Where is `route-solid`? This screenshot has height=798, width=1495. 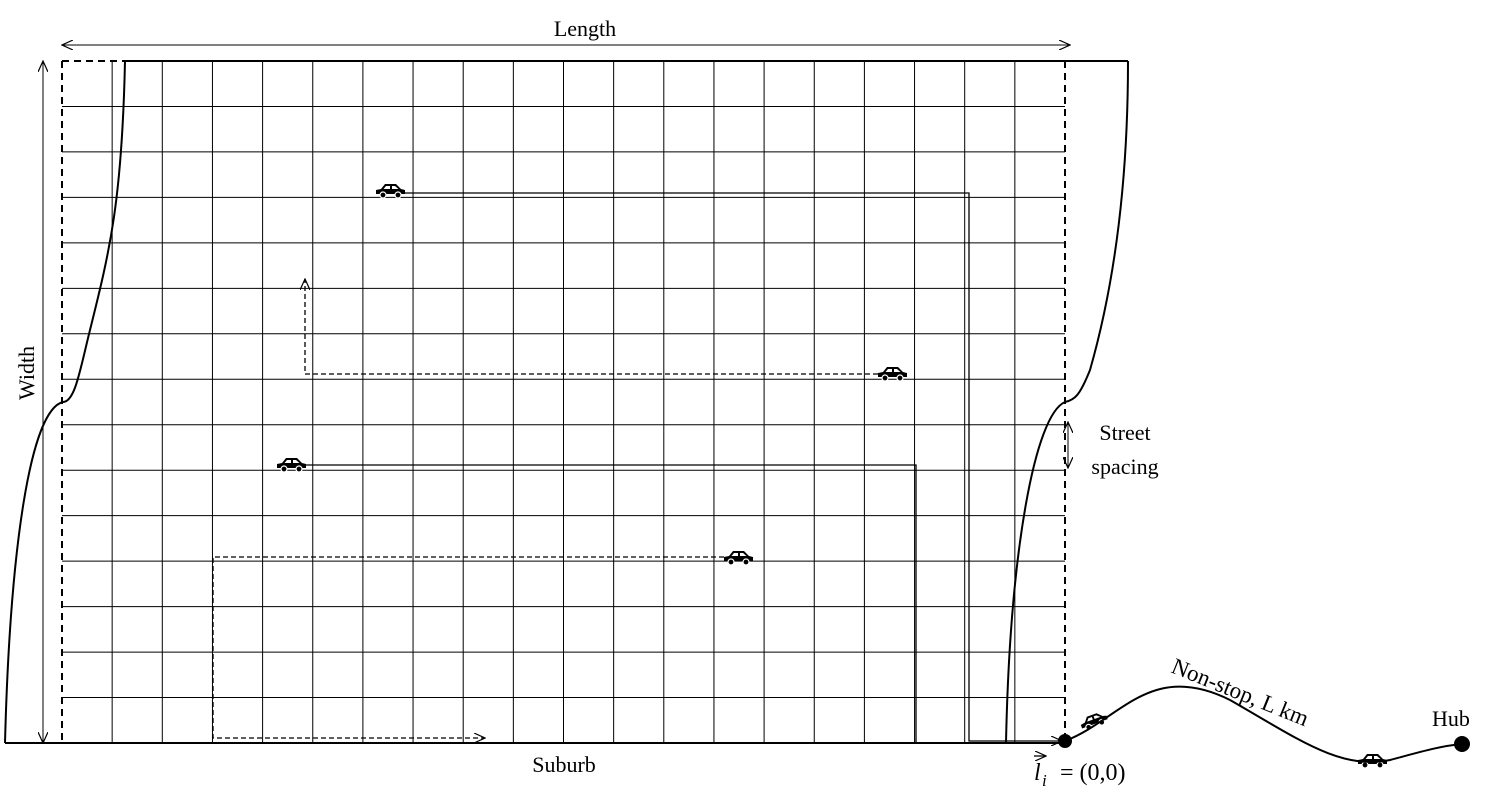 route-solid is located at coordinates (611, 603).